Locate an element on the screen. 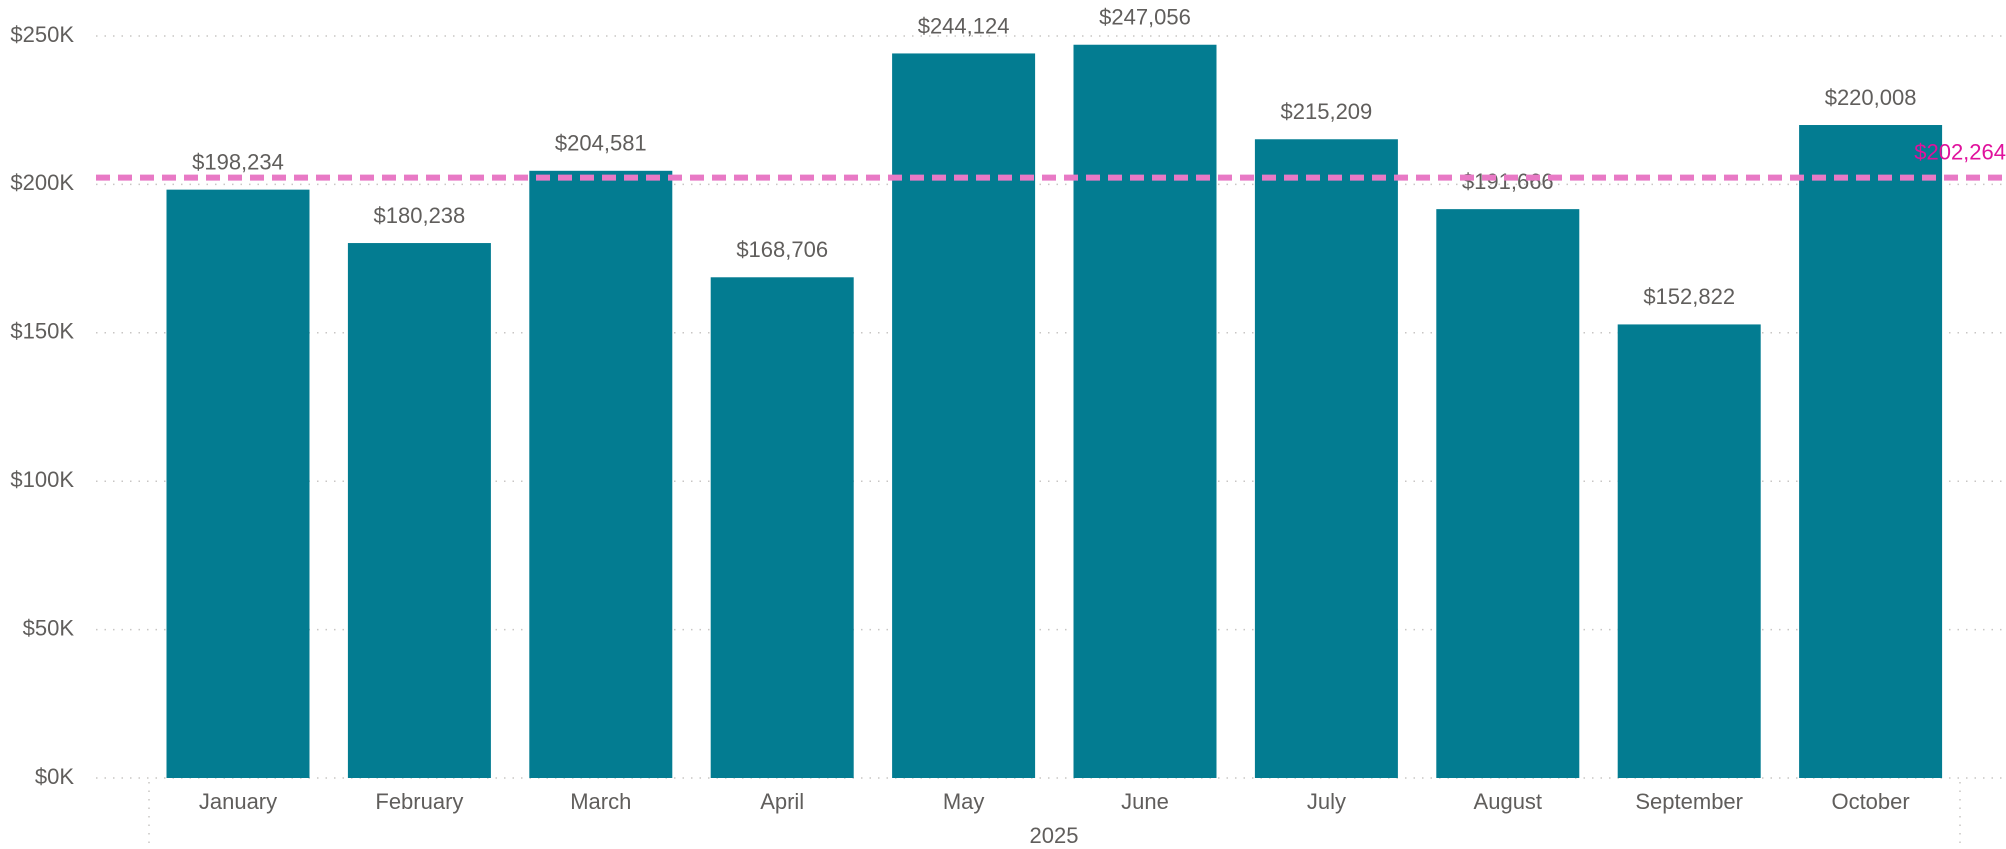  data-label: $244,124 is located at coordinates (964, 25).